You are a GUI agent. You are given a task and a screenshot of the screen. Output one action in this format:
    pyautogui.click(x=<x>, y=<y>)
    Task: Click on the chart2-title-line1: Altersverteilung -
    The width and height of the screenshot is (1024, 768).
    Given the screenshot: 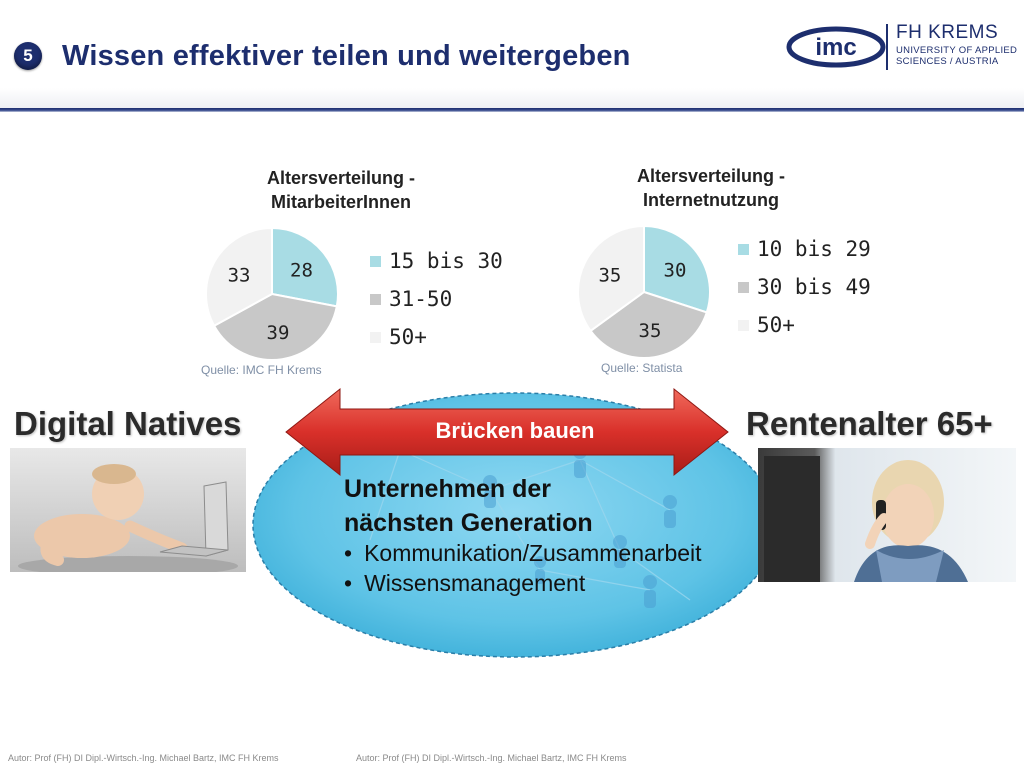 What is the action you would take?
    pyautogui.click(x=711, y=176)
    